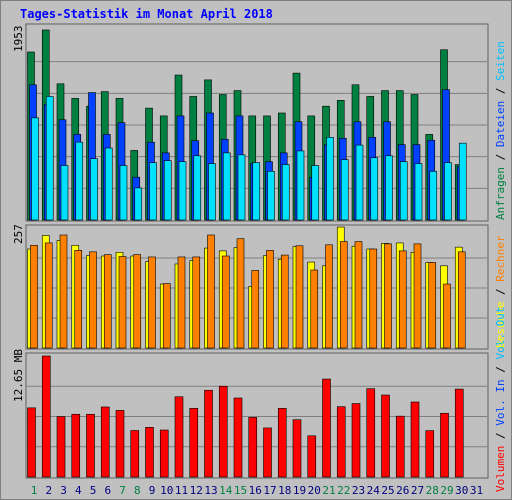  I want to click on volume-max-label: 12.65 MB, so click(18, 375).